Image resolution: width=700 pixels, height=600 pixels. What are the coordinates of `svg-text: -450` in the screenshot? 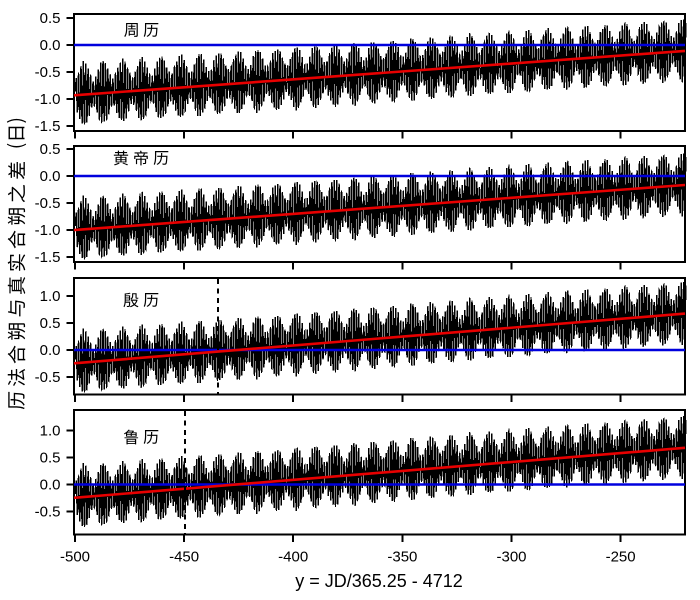 It's located at (184, 557).